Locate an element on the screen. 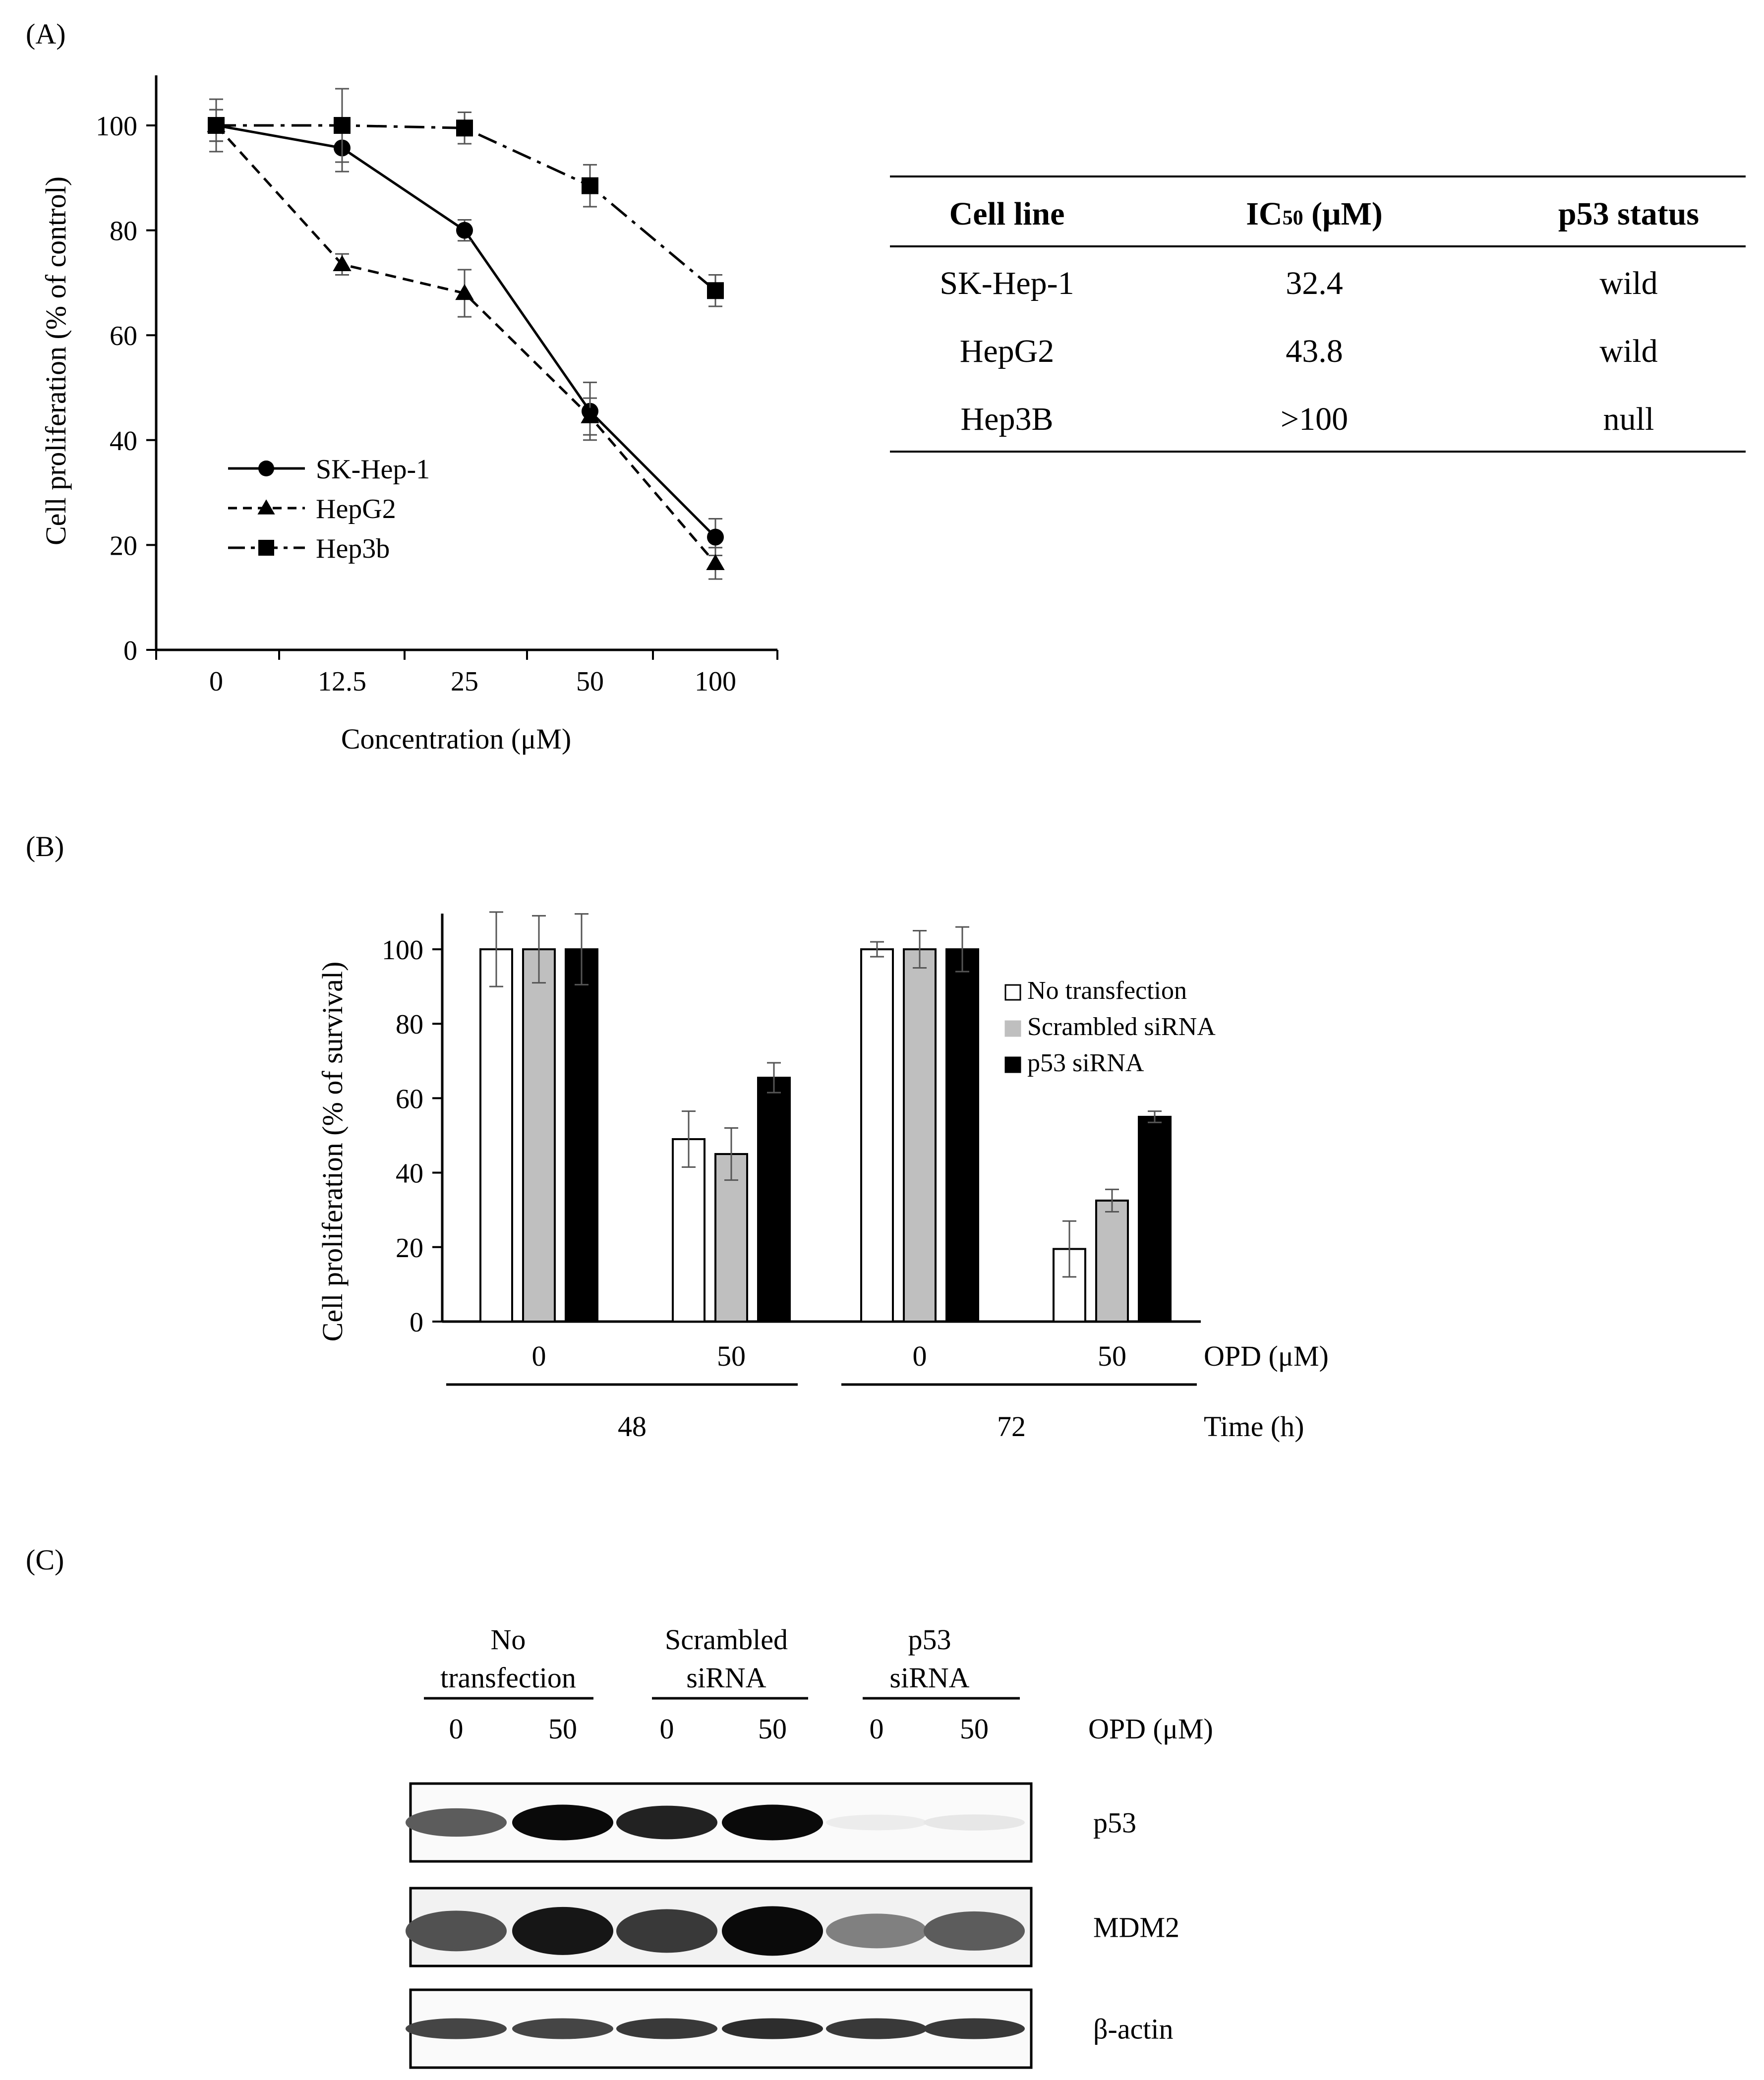 Image resolution: width=1764 pixels, height=2080 pixels. y-tick-label: 40 is located at coordinates (124, 441).